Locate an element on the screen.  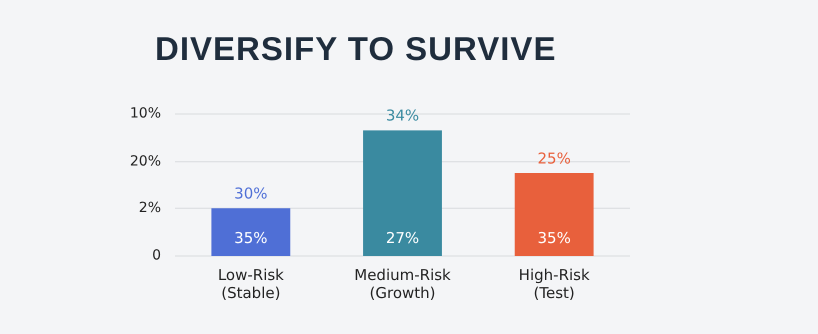
text: 34% is located at coordinates (403, 115).